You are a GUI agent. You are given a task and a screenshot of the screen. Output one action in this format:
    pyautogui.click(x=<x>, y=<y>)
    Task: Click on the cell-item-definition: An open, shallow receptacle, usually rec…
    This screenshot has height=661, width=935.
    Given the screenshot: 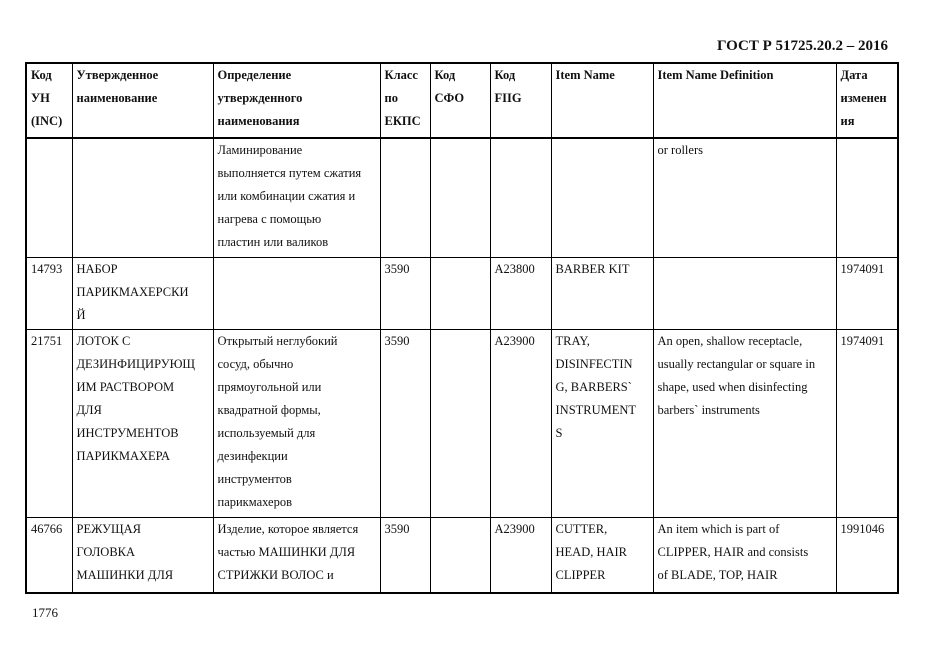 What is the action you would take?
    pyautogui.click(x=744, y=423)
    